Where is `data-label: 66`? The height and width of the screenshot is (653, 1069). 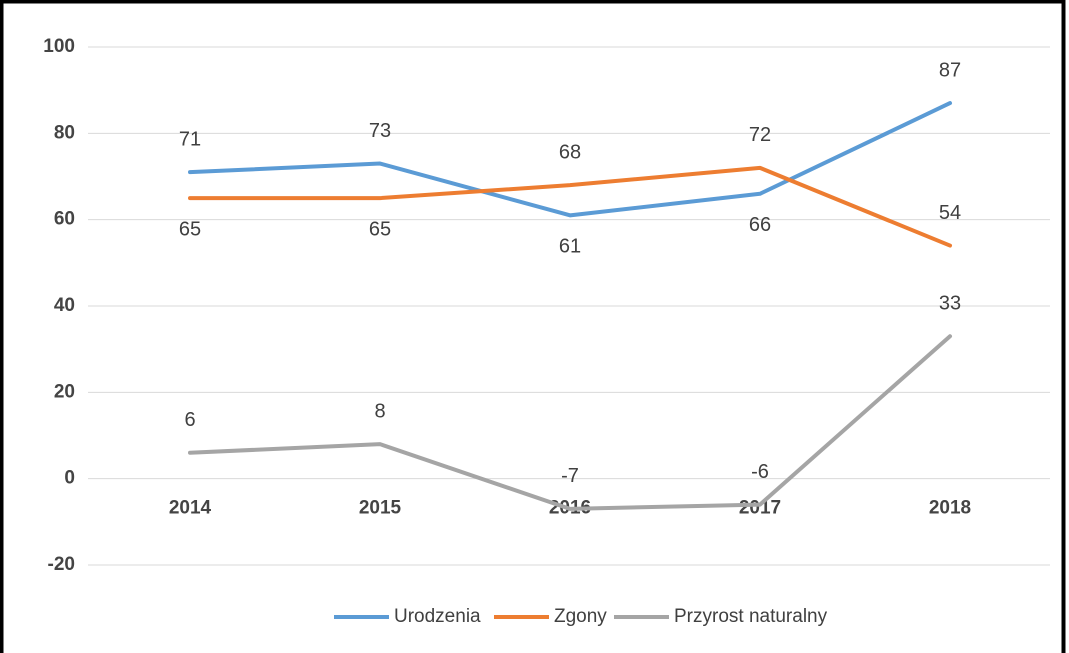
data-label: 66 is located at coordinates (760, 225).